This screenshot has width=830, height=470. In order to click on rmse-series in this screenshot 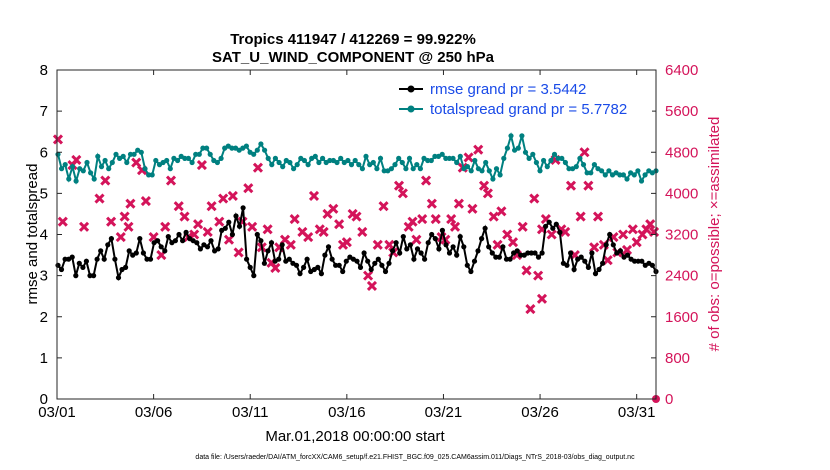, I will do `click(357, 243)`.